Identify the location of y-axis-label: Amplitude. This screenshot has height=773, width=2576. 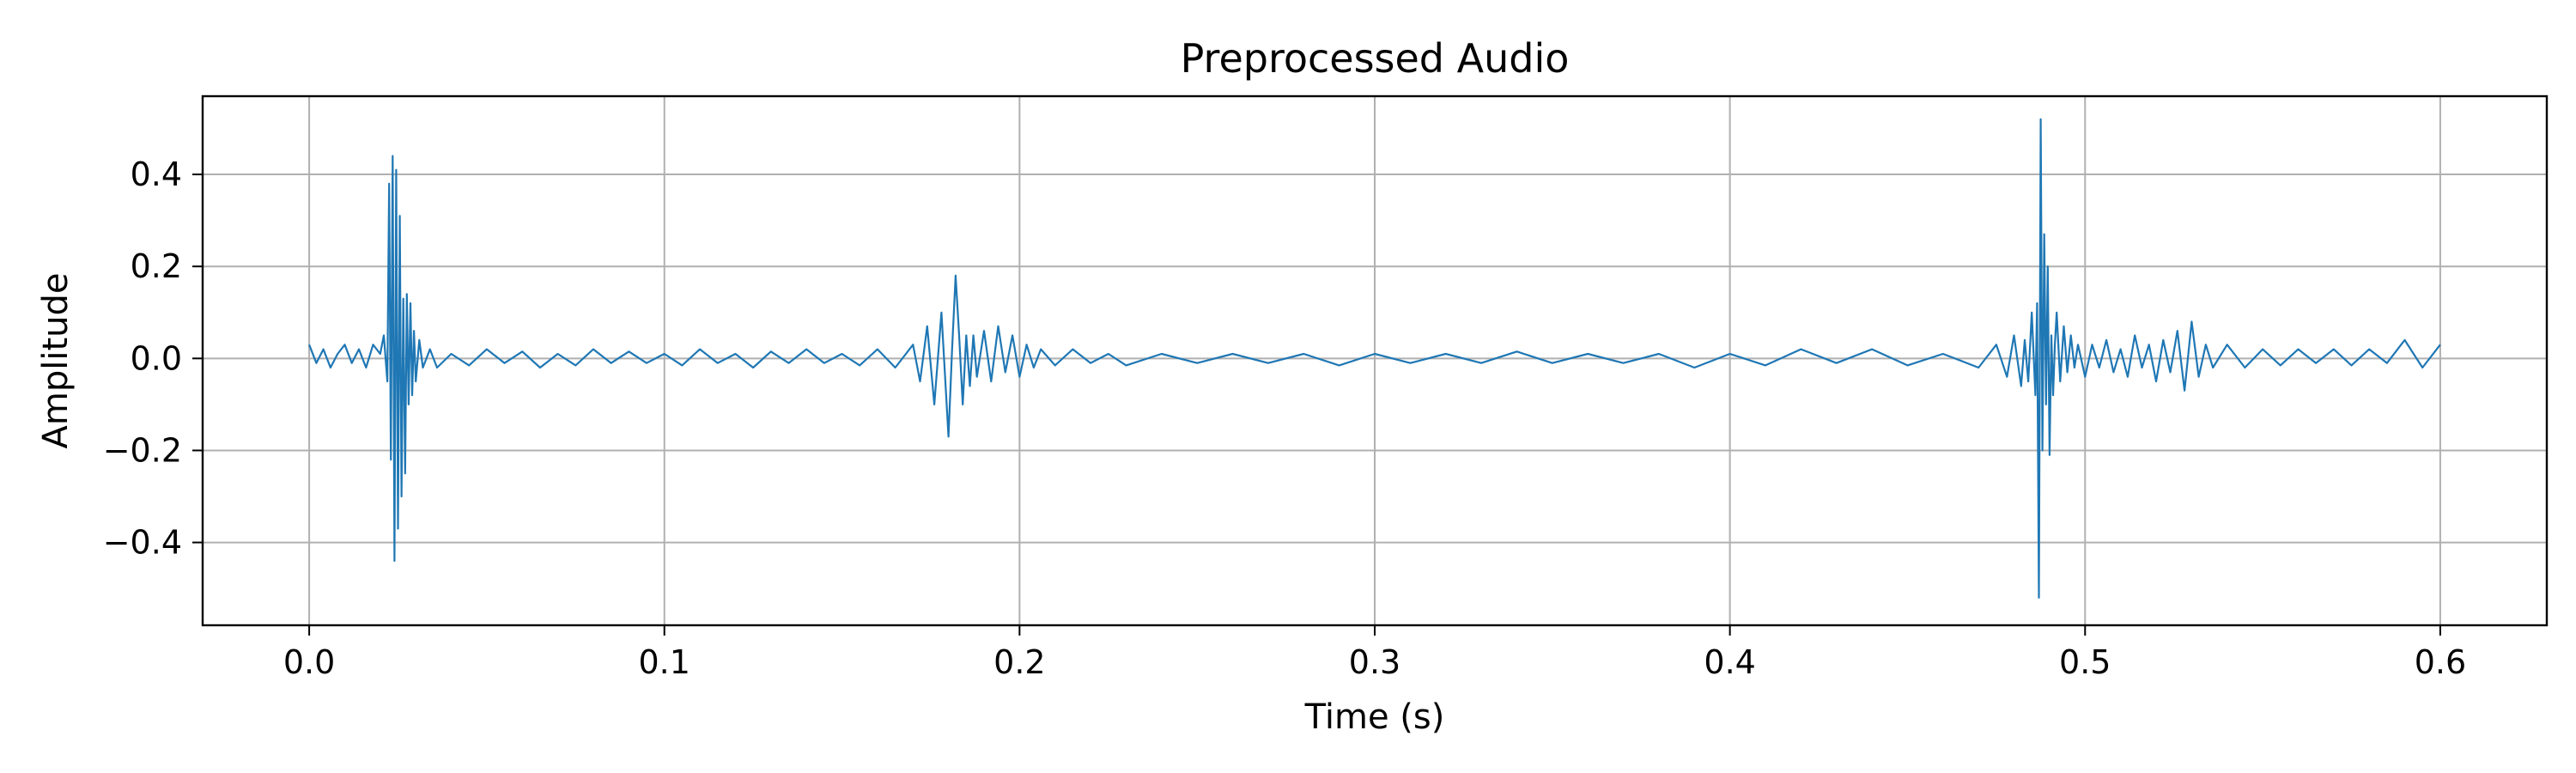
(56, 361).